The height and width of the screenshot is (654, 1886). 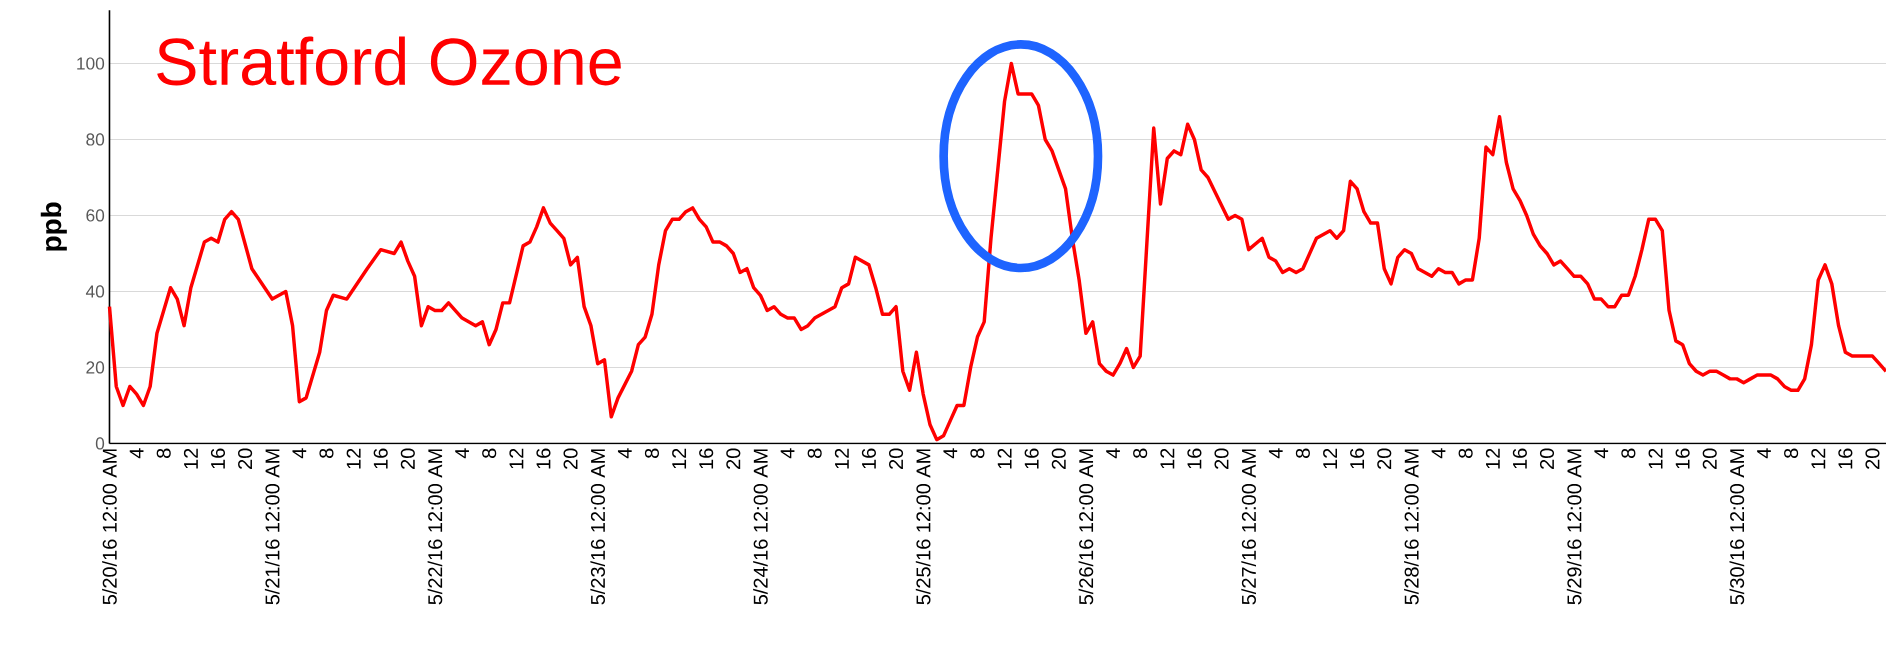 I want to click on x-tick-label: 5/24/16 12:00 AM, so click(x=760, y=527).